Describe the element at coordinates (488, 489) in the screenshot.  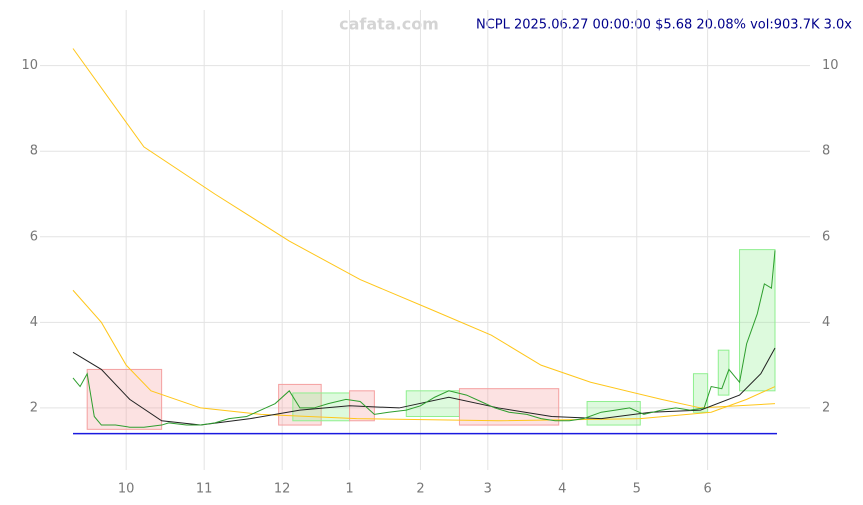
I see `x-tick-label: 3` at that location.